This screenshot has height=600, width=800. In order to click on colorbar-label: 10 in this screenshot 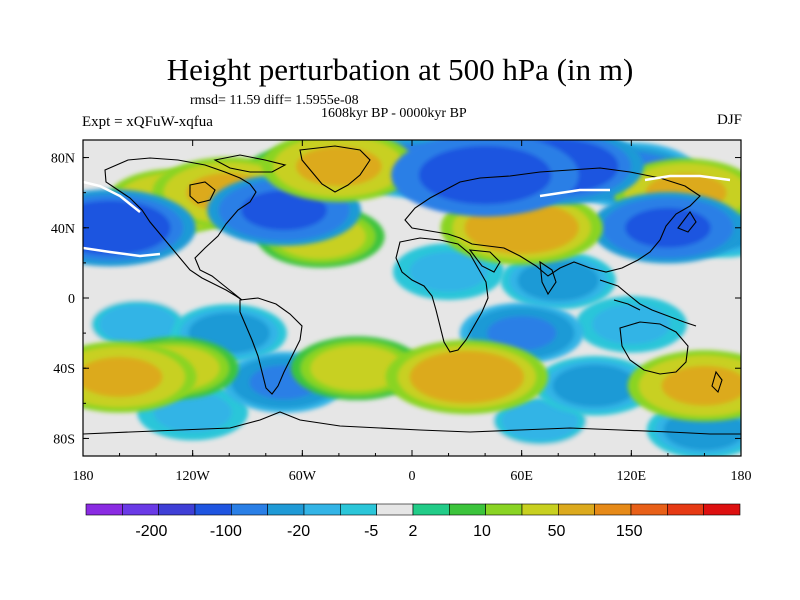, I will do `click(482, 531)`.